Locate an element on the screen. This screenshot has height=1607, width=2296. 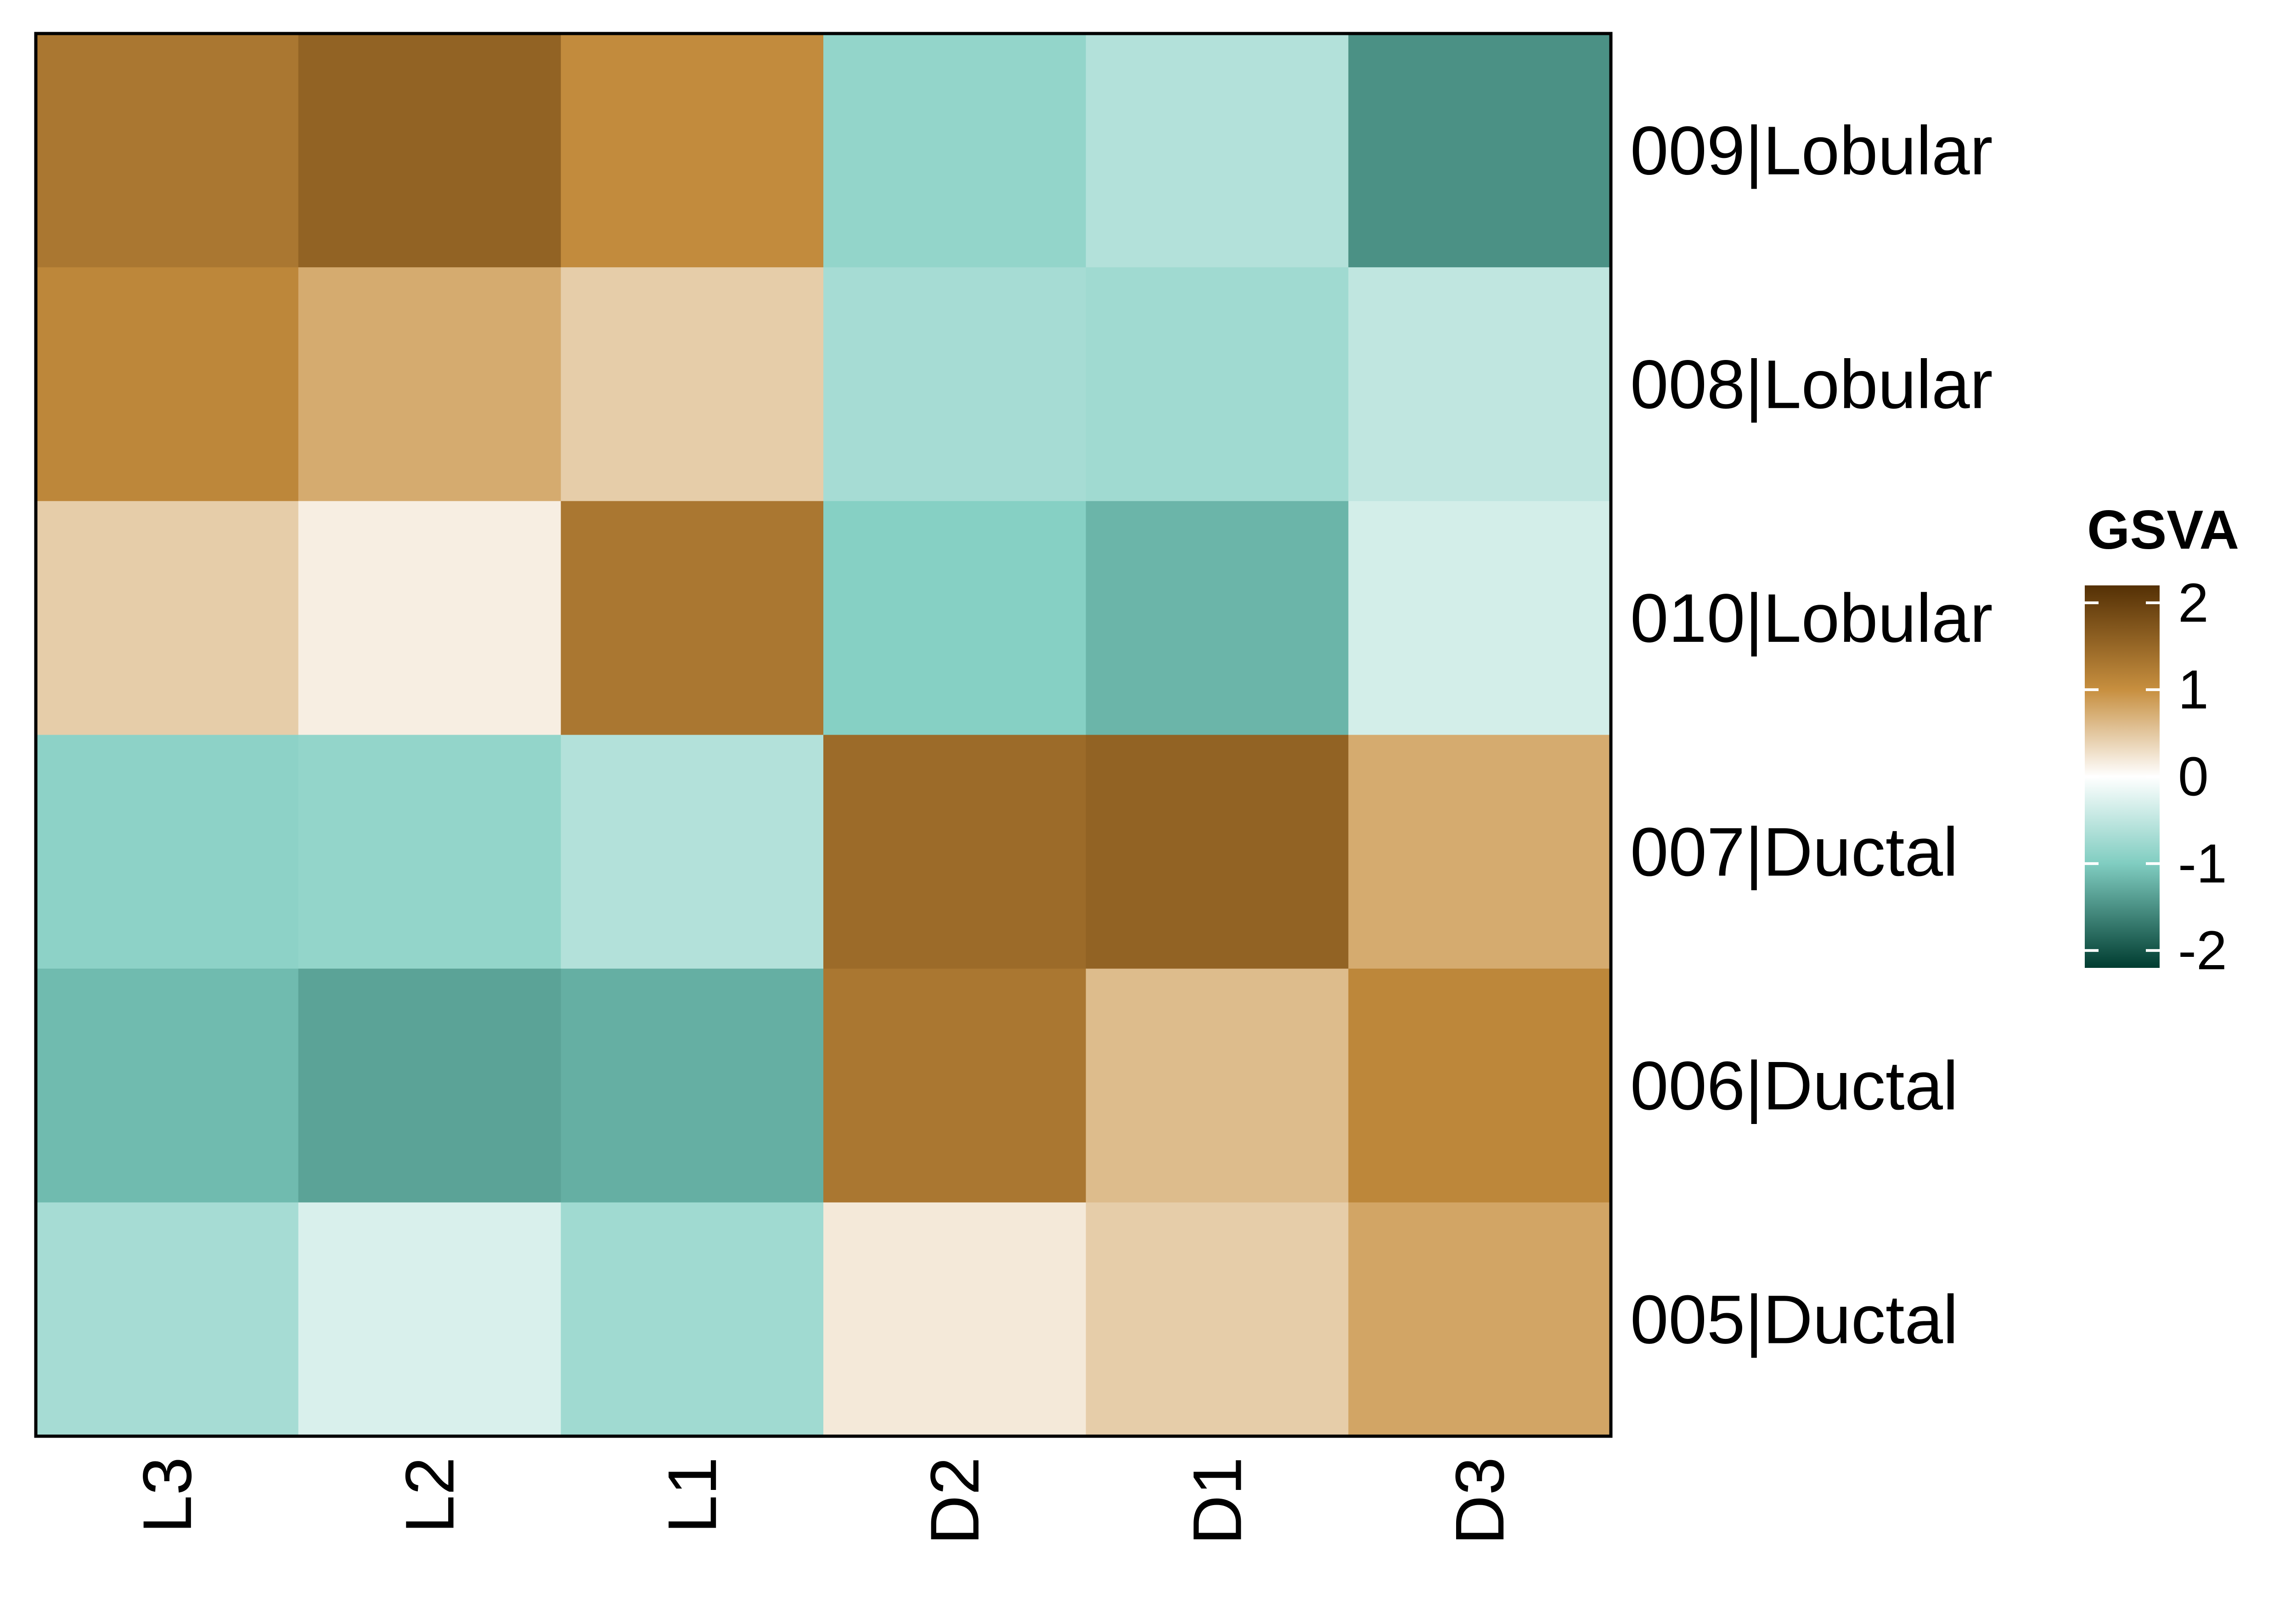
legend-tick-label: 2 is located at coordinates (2193, 603).